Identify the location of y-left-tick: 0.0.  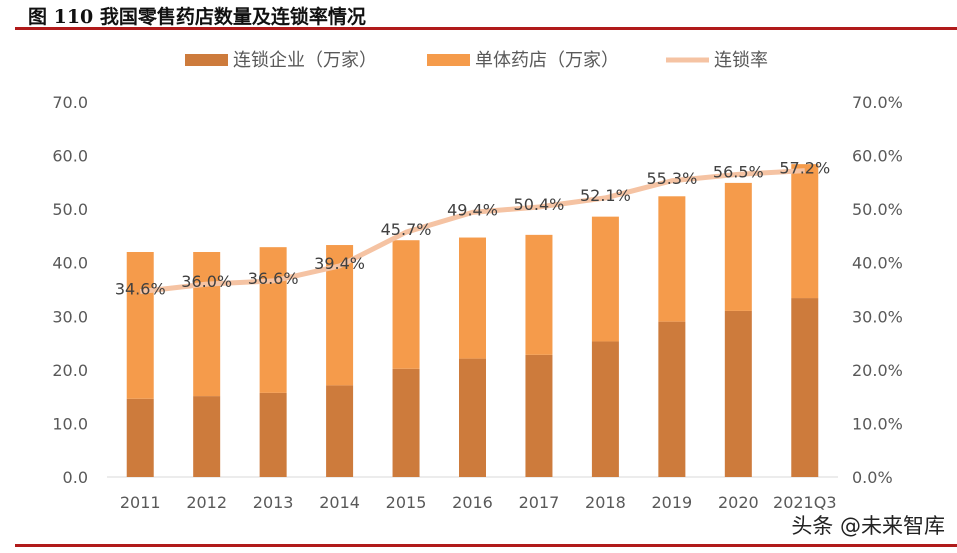
(75, 477).